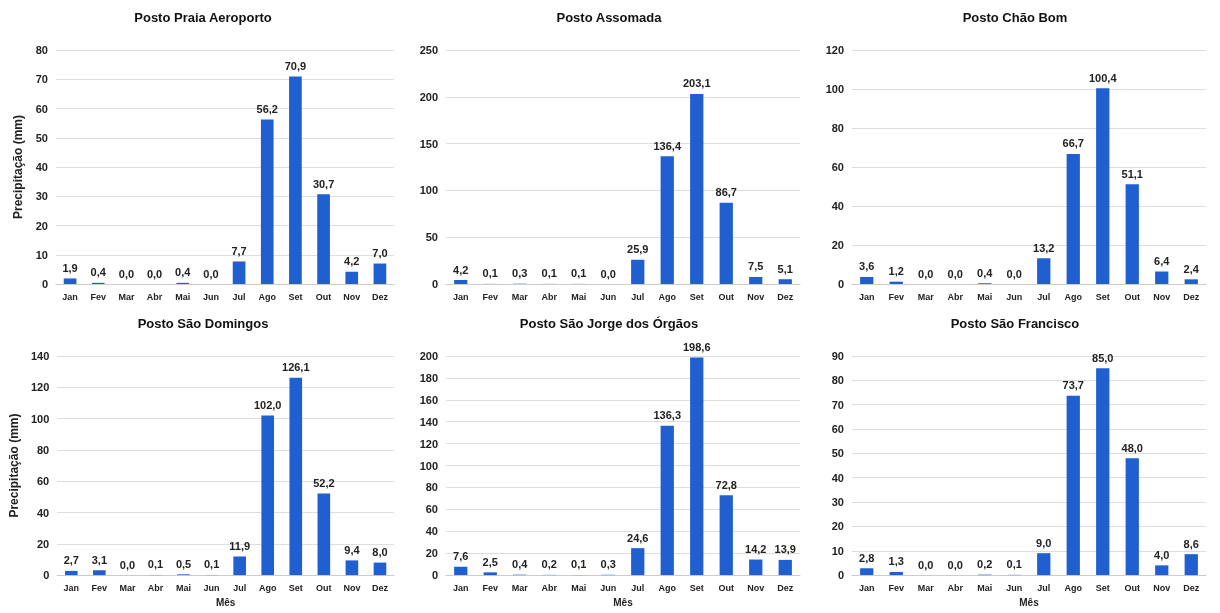 Image resolution: width=1220 pixels, height=613 pixels. Describe the element at coordinates (1015, 17) in the screenshot. I see `chart-title: Posto Chão Bom` at that location.